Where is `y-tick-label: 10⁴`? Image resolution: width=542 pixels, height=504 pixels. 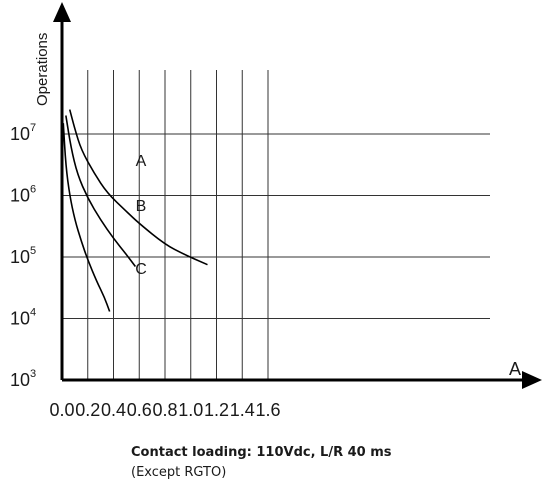
y-tick-label: 10⁴ is located at coordinates (23, 318).